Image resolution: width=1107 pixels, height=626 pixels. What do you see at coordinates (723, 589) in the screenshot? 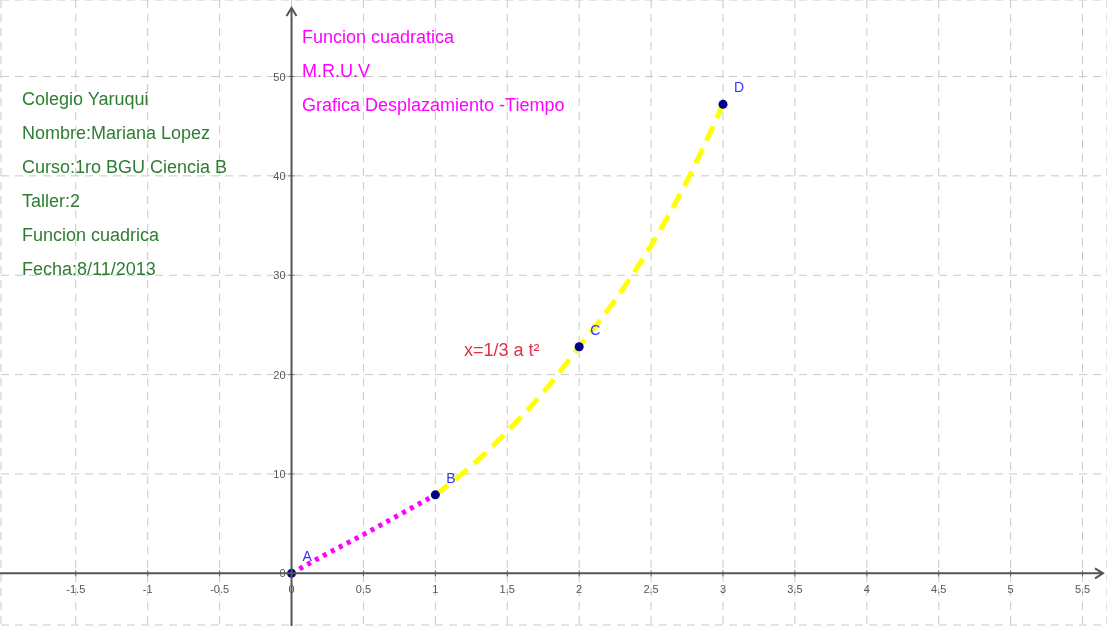
I see `x-tick-label: 3` at bounding box center [723, 589].